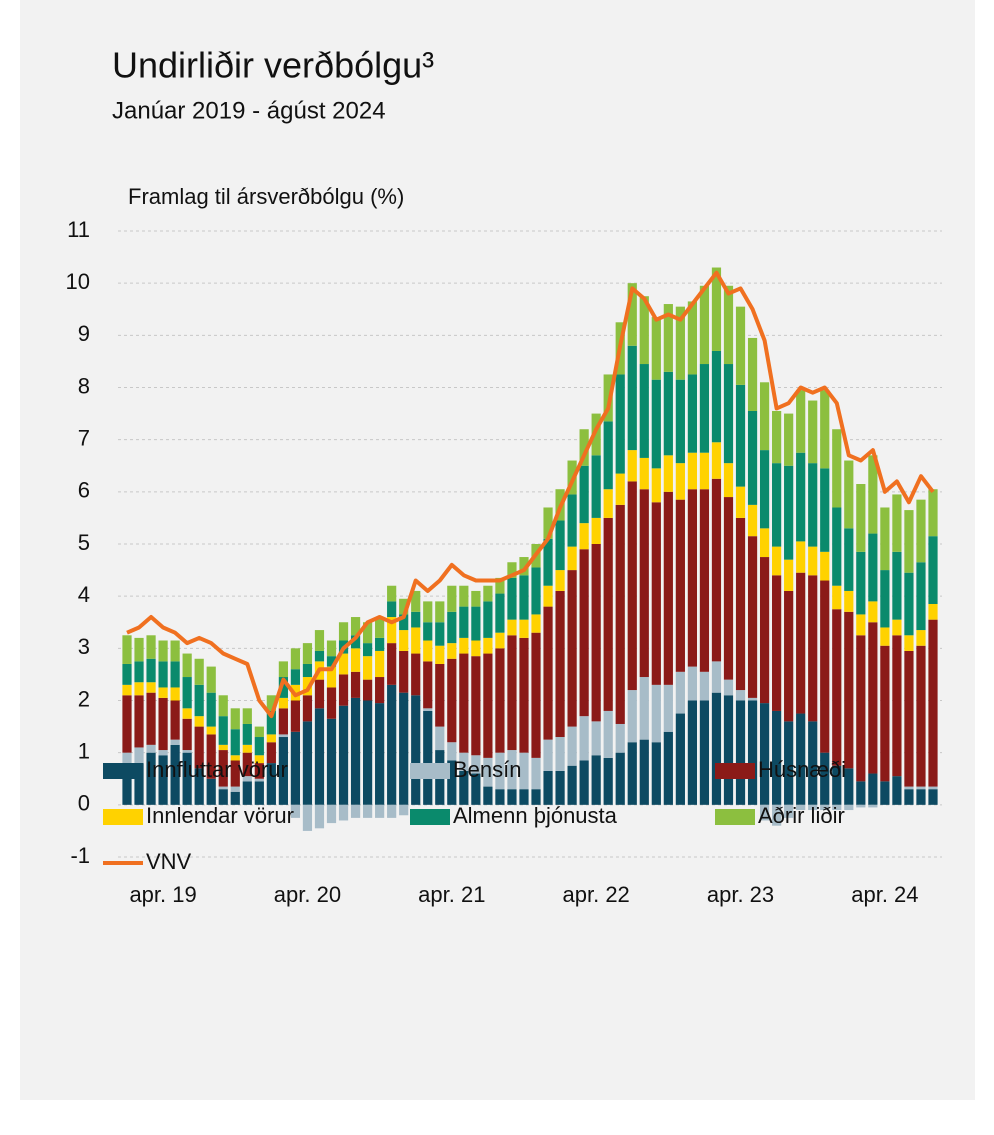  I want to click on y-tick-label: 11, so click(78, 229).